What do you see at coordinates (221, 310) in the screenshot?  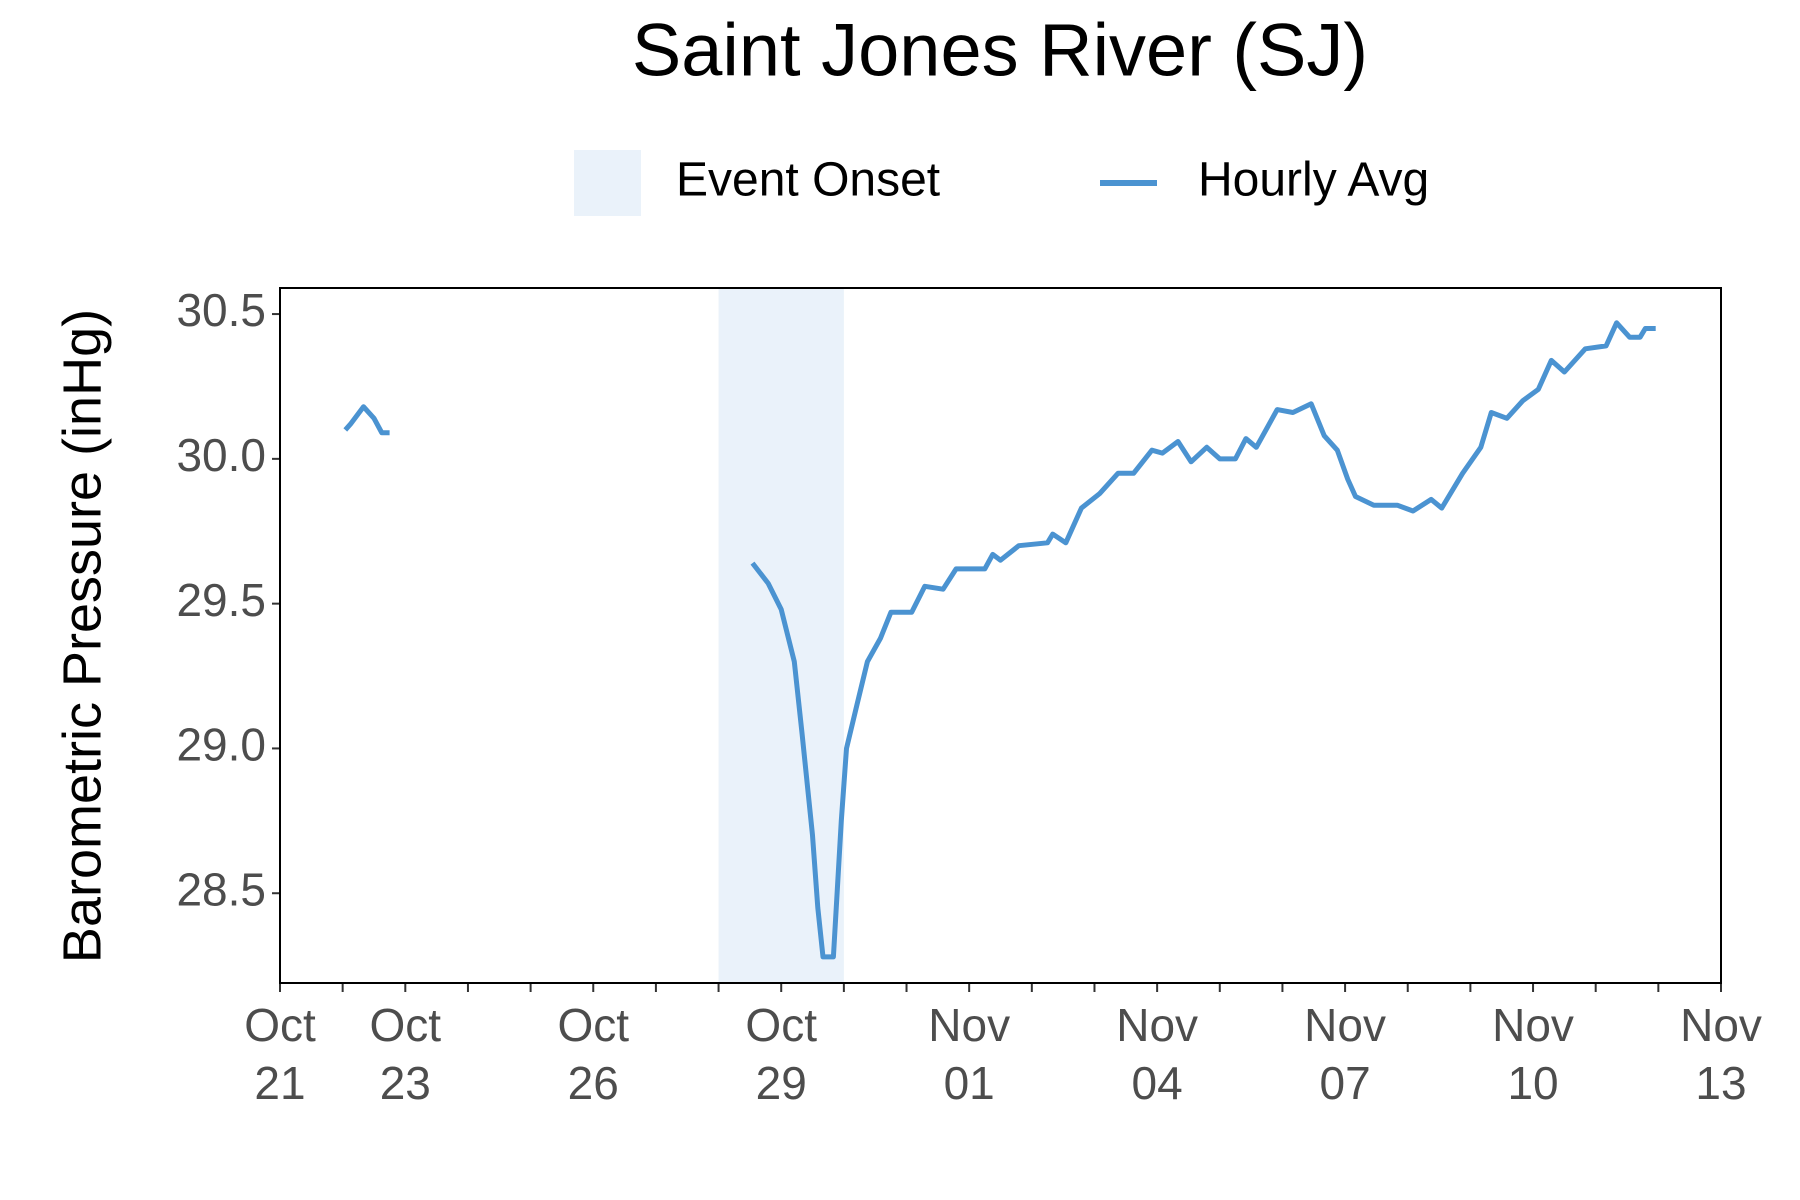 I see `y-tick-label: 30.5` at bounding box center [221, 310].